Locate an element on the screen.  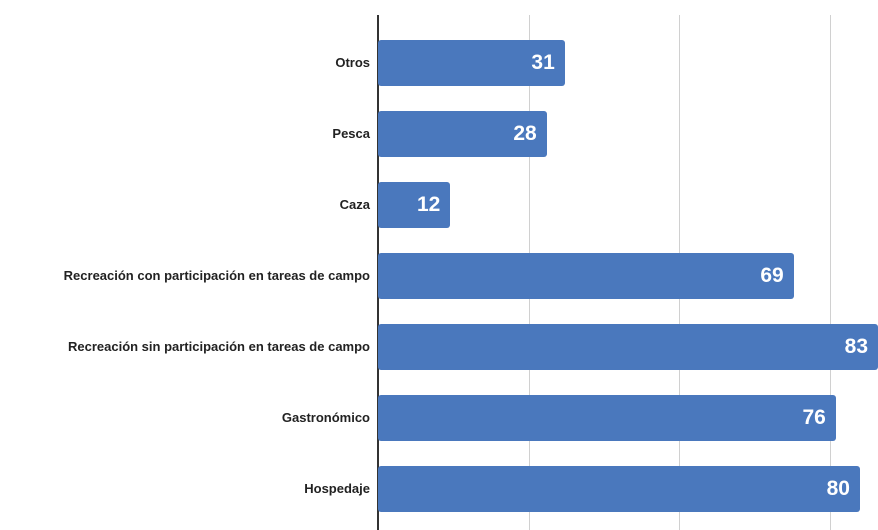
value-label: 12 is located at coordinates (428, 204).